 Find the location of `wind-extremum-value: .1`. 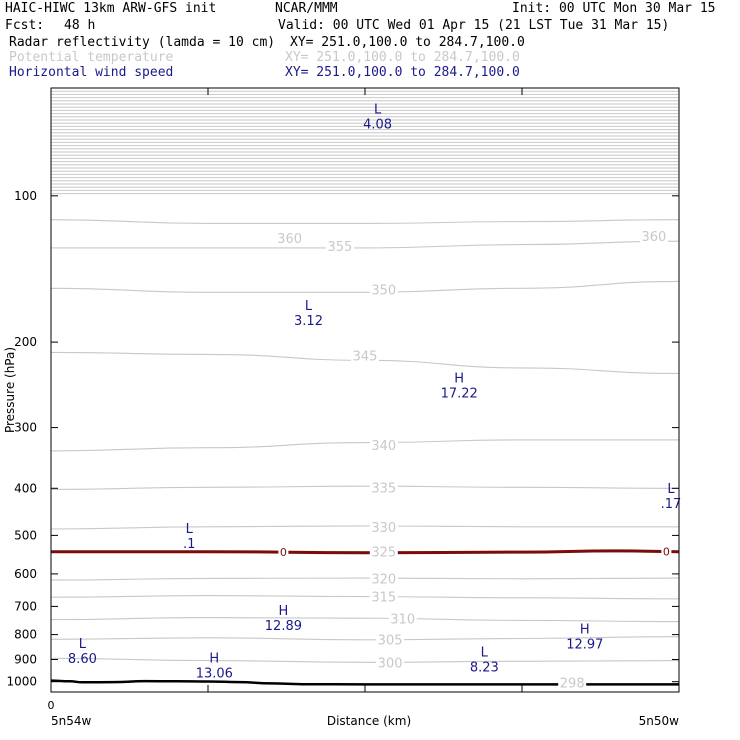

wind-extremum-value: .1 is located at coordinates (189, 544).